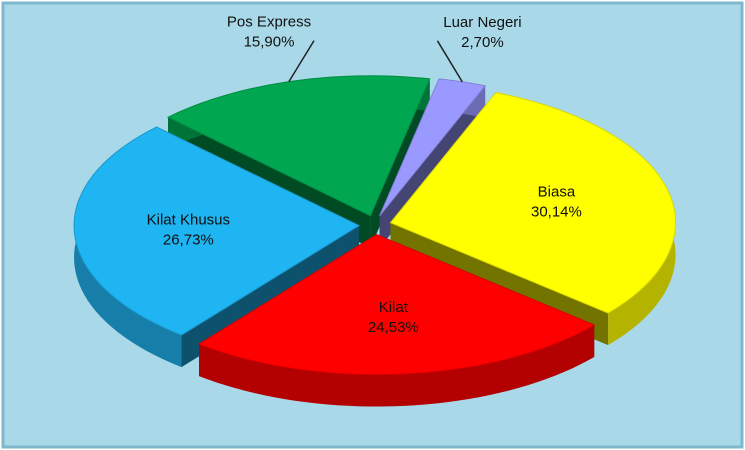  Describe the element at coordinates (269, 42) in the screenshot. I see `slice-value-label: 15,90%` at that location.